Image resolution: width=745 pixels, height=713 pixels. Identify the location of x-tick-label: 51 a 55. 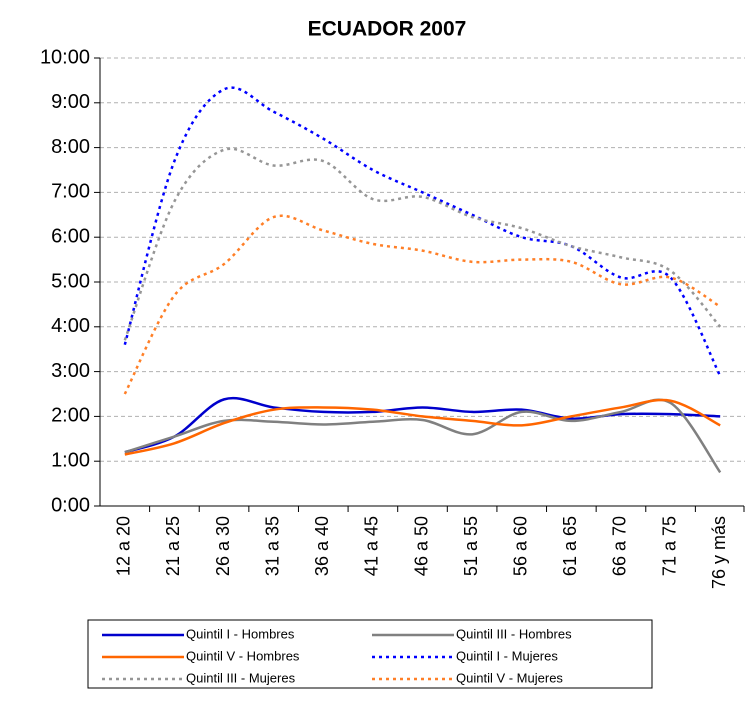
(471, 546).